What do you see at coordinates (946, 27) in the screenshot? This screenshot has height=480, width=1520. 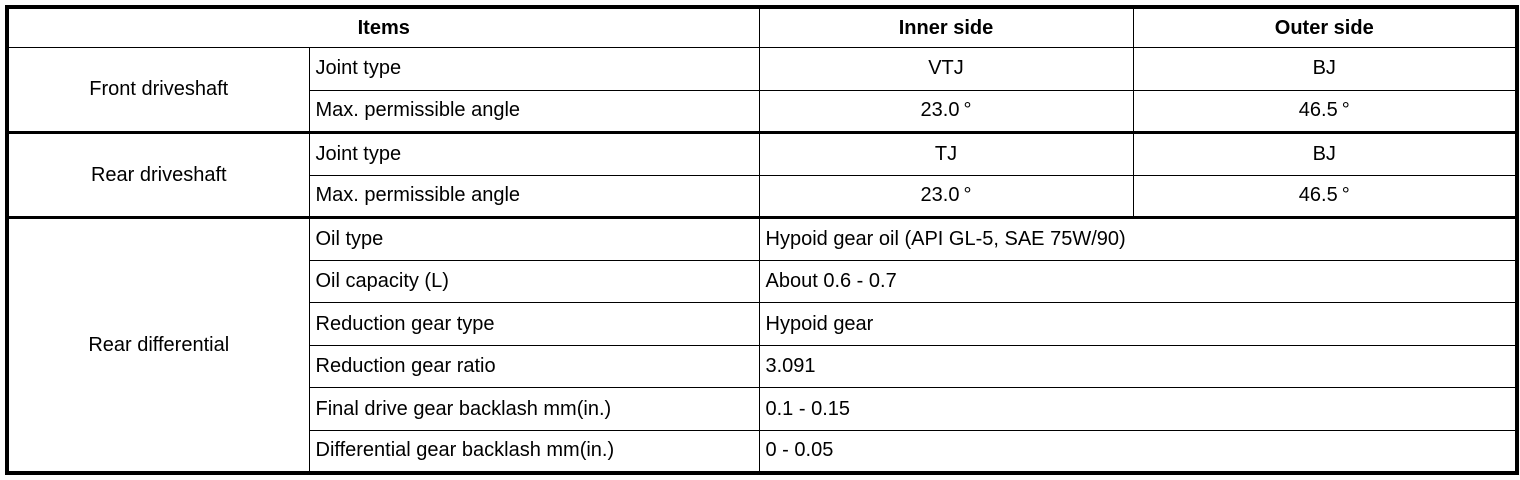 I see `header-inner-side: Inner side` at bounding box center [946, 27].